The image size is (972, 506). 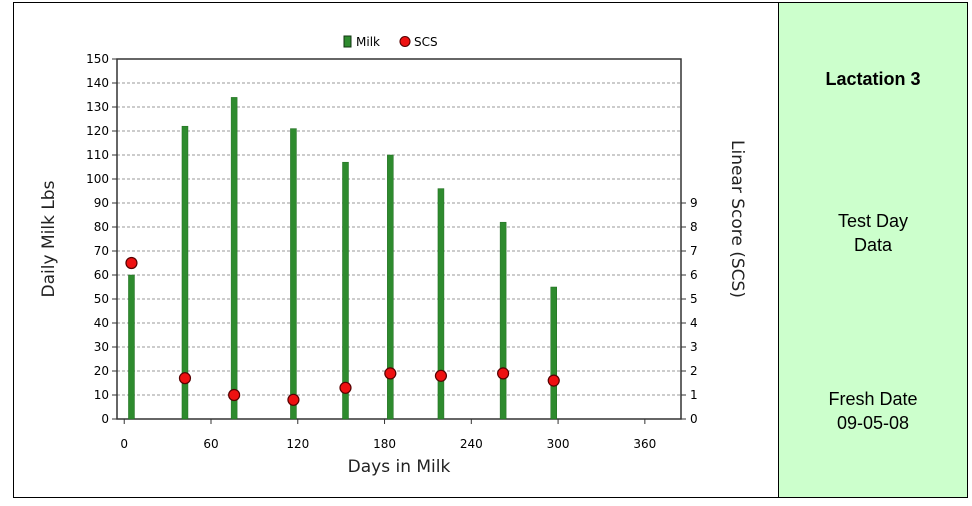 I want to click on y-left-tick-label: 10, so click(x=101, y=395).